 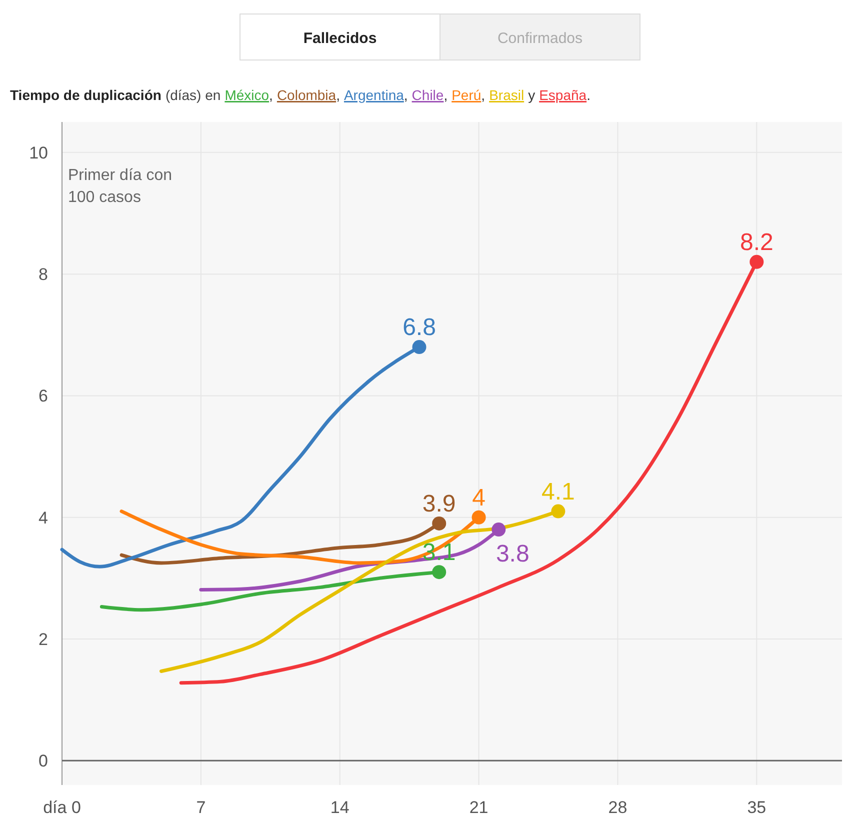 I want to click on y-tick-label: 2, so click(x=43, y=640).